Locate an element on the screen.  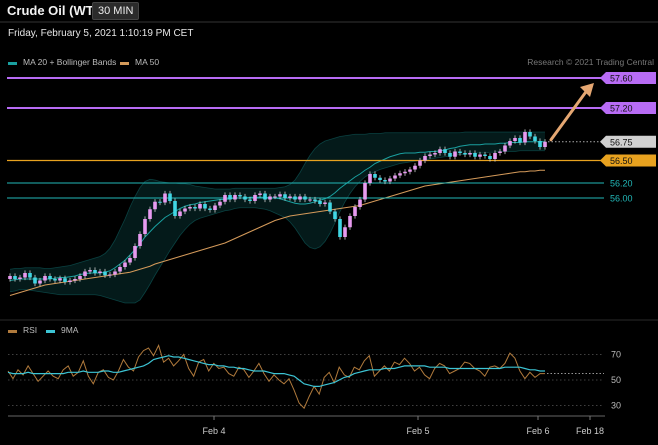
x-tick-label: Feb 6 is located at coordinates (537, 431).